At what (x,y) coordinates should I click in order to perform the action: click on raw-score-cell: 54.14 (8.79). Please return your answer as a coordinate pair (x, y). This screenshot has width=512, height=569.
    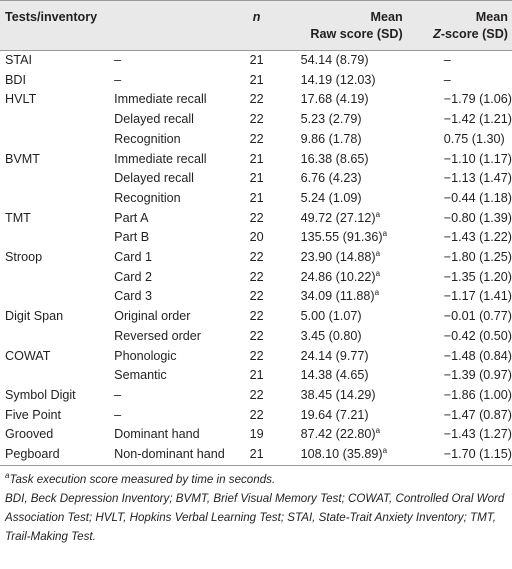
    Looking at the image, I should click on (340, 61).